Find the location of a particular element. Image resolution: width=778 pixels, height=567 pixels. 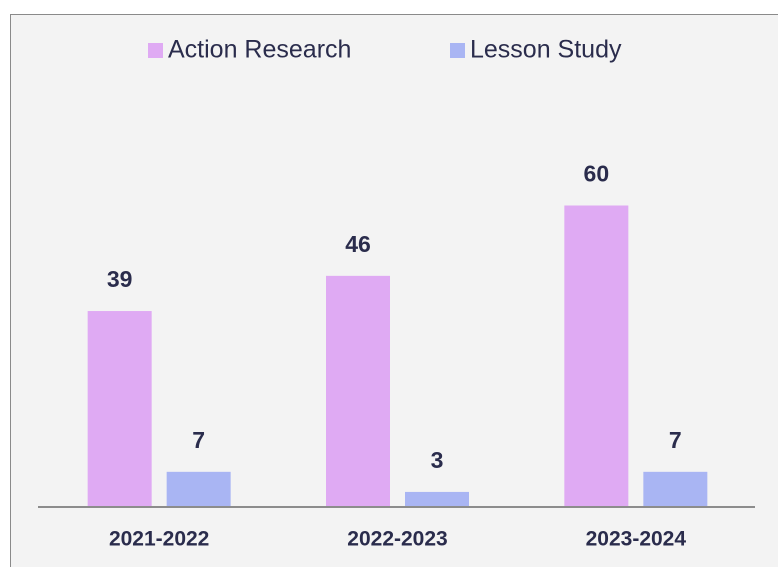

data-label: 46 is located at coordinates (358, 244).